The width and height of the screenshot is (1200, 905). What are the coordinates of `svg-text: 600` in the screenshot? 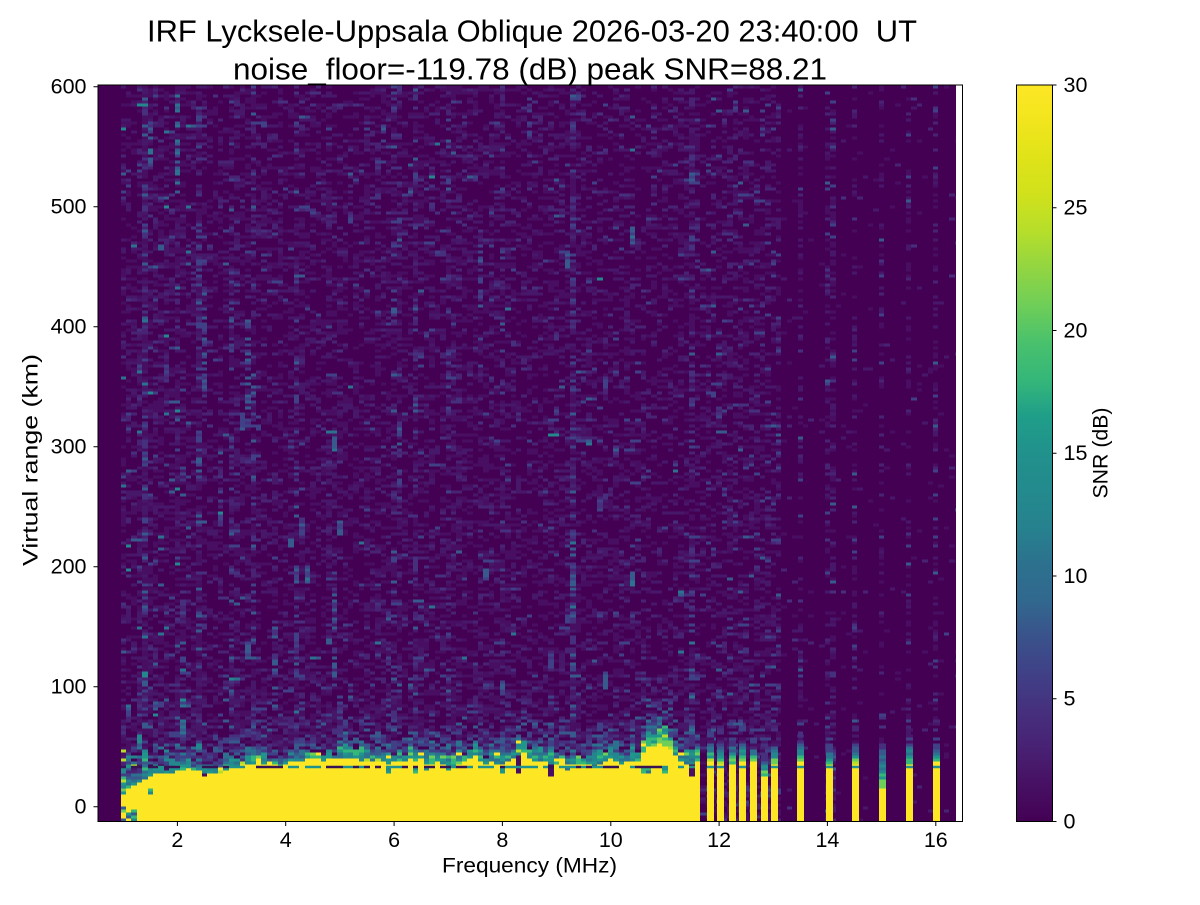 It's located at (69, 87).